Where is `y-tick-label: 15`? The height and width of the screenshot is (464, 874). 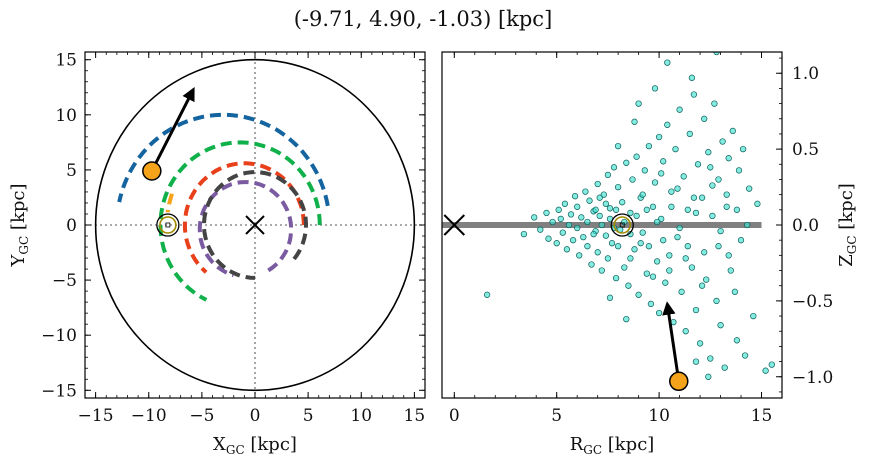
y-tick-label: 15 is located at coordinates (66, 61).